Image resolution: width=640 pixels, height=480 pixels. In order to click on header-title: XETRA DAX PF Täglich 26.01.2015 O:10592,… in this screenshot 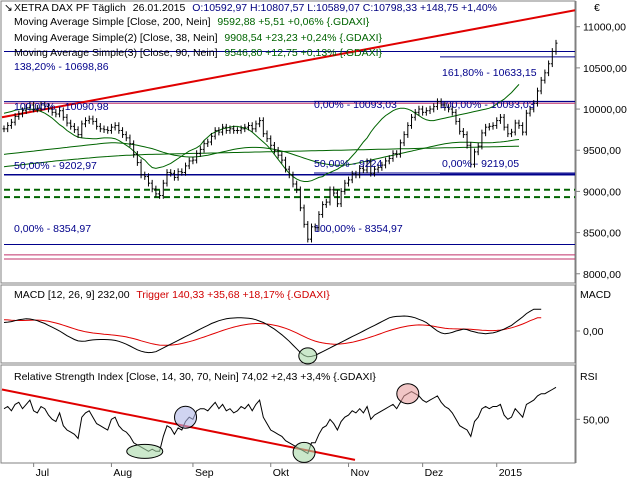, I will do `click(255, 8)`.